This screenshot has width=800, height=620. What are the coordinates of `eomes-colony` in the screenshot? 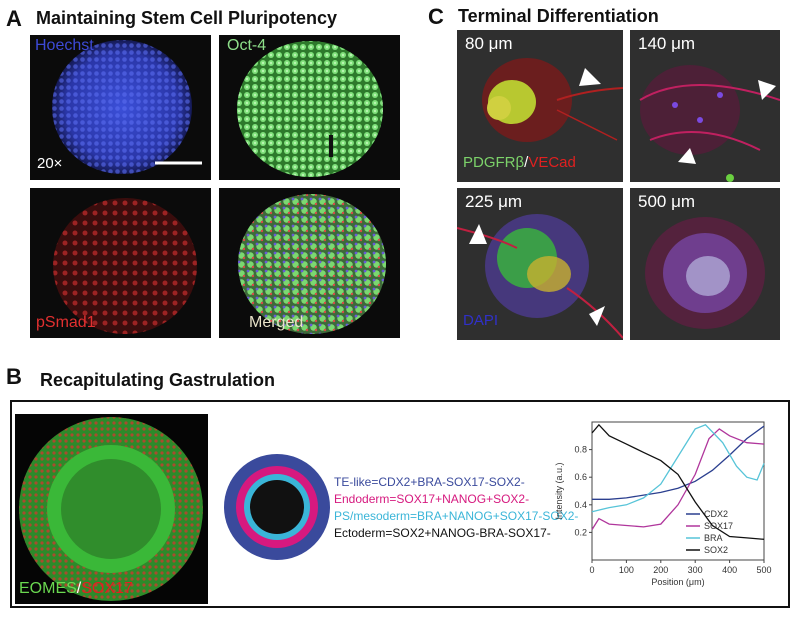 It's located at (111, 509).